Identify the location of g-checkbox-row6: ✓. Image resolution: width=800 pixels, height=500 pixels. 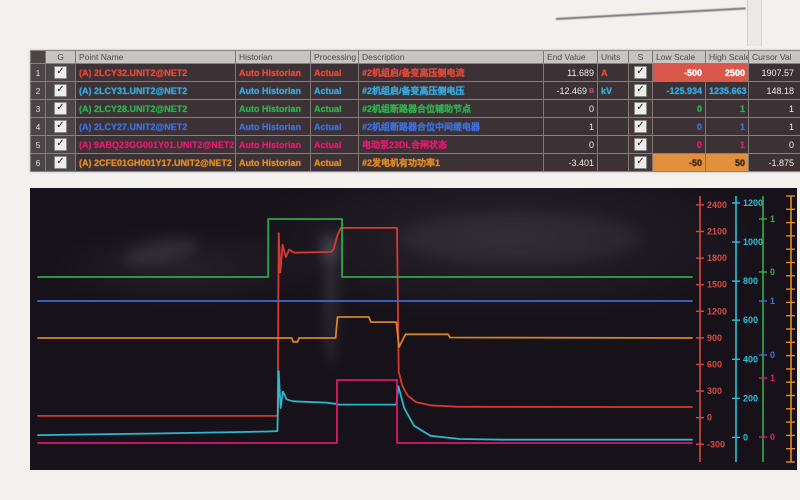
(60, 162).